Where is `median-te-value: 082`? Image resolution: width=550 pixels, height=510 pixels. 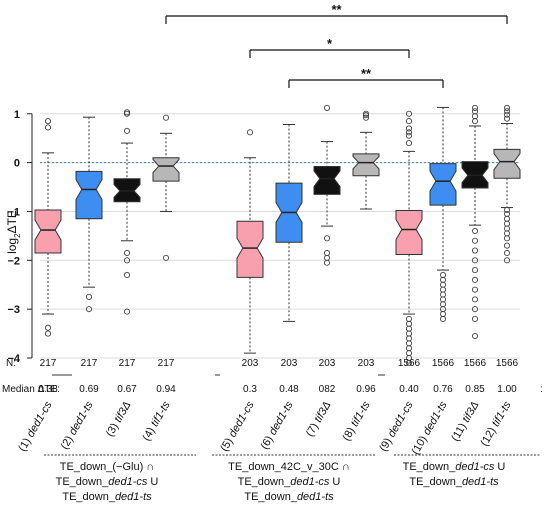 median-te-value: 082 is located at coordinates (327, 389).